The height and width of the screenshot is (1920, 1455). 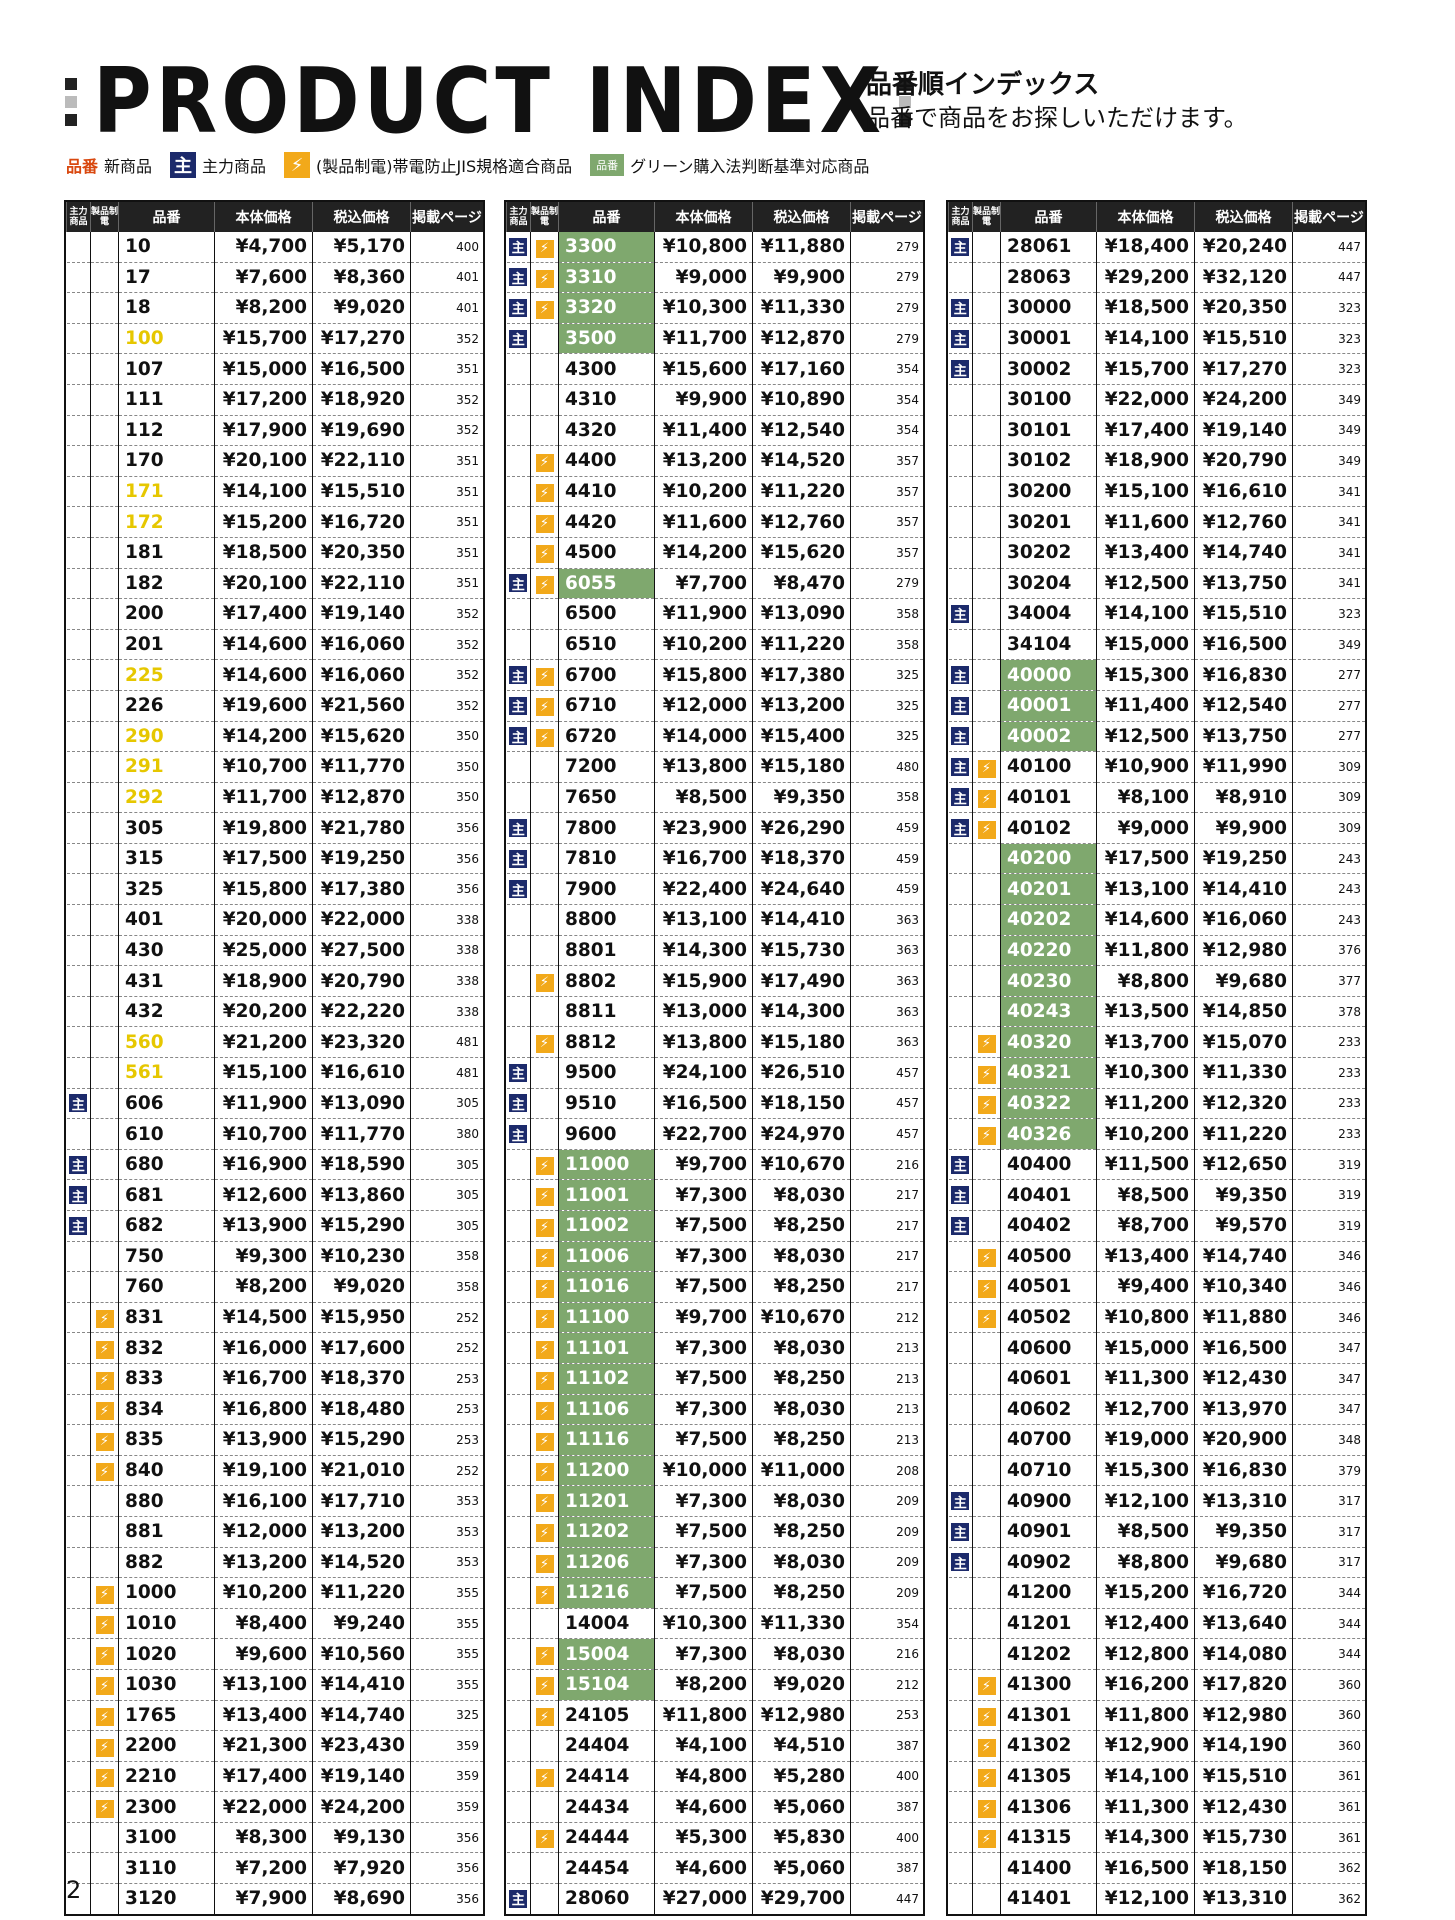 What do you see at coordinates (1243, 737) in the screenshot?
I see `tax-price: ¥13,750` at bounding box center [1243, 737].